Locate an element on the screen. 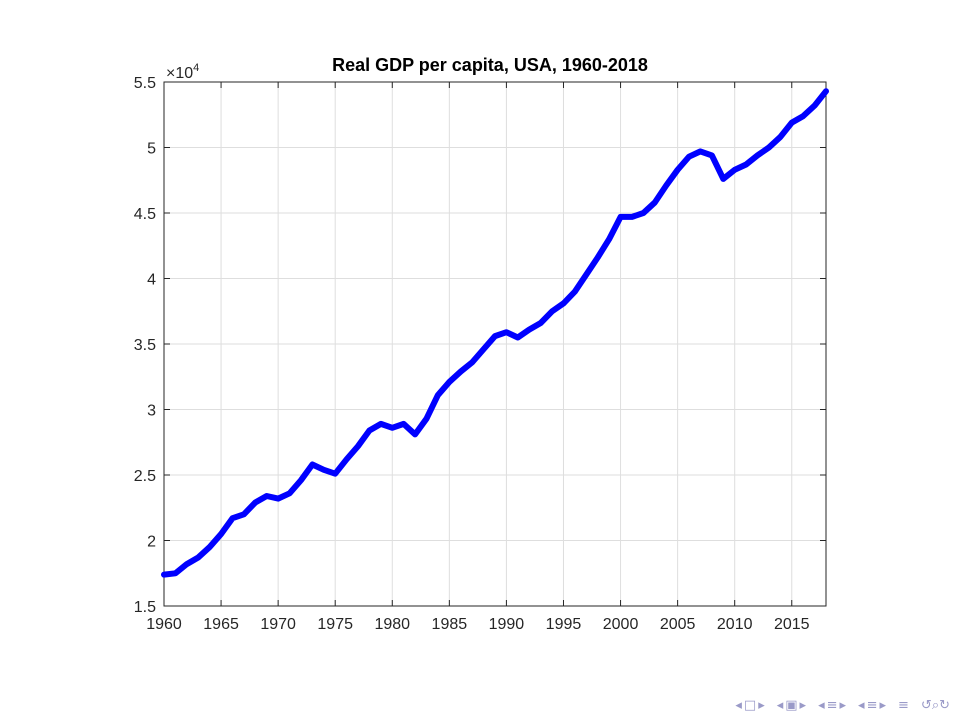  x-tick-label: 1980 is located at coordinates (392, 624).